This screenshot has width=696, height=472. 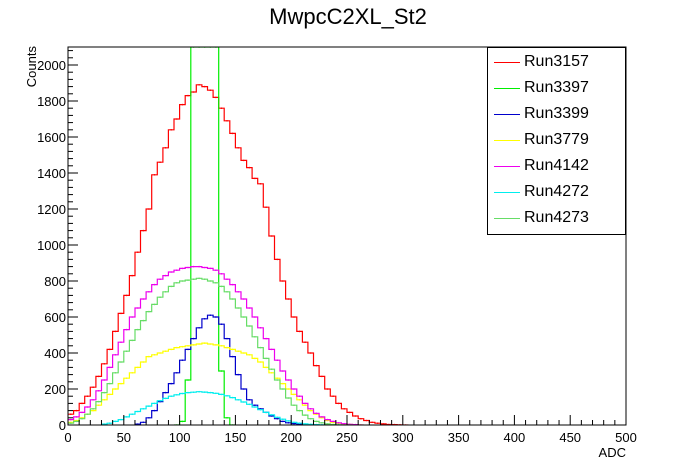 I want to click on legend-label: Run3399, so click(x=556, y=113).